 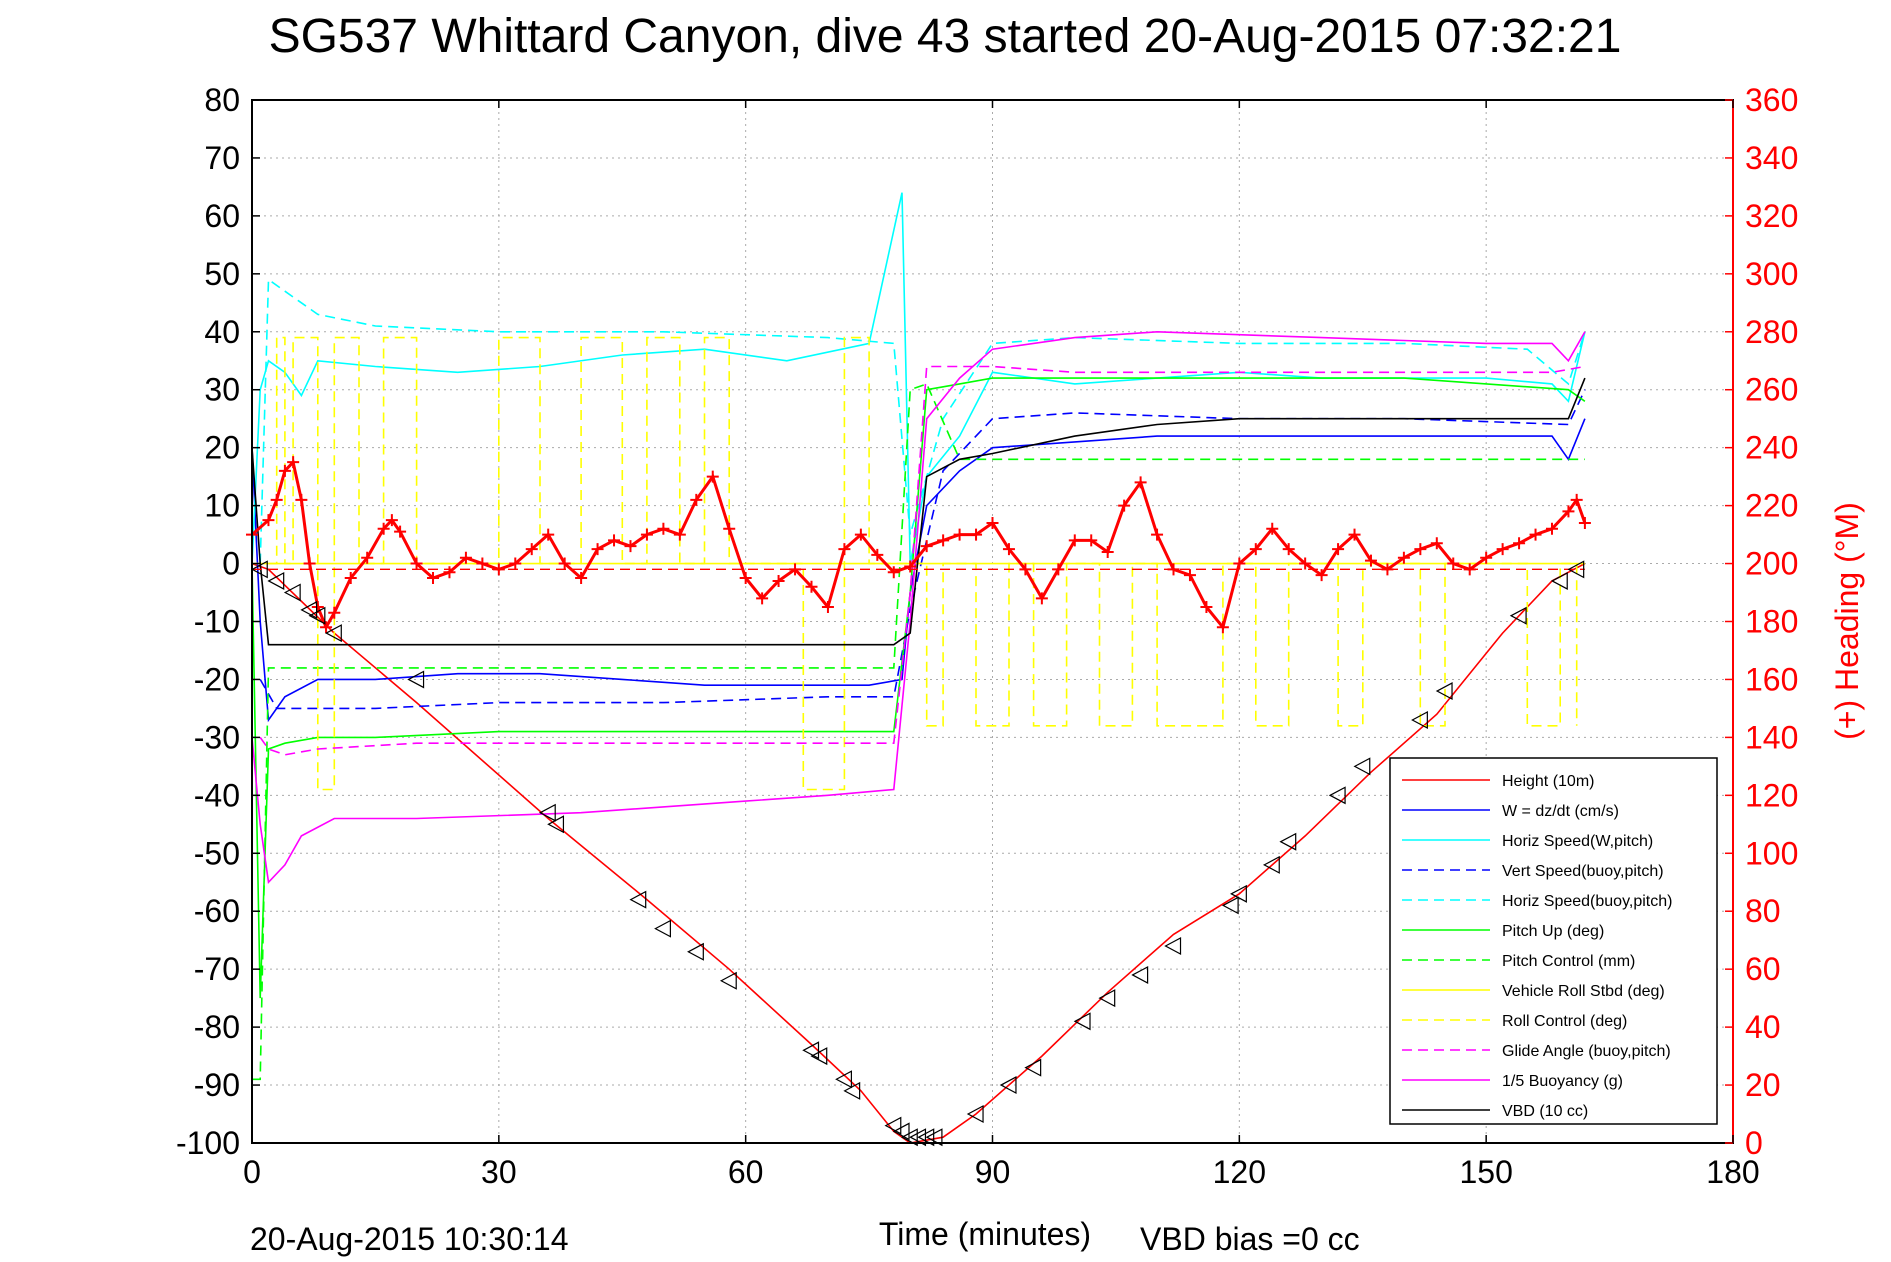 I want to click on y2-tick-label: 300, so click(x=1771, y=274).